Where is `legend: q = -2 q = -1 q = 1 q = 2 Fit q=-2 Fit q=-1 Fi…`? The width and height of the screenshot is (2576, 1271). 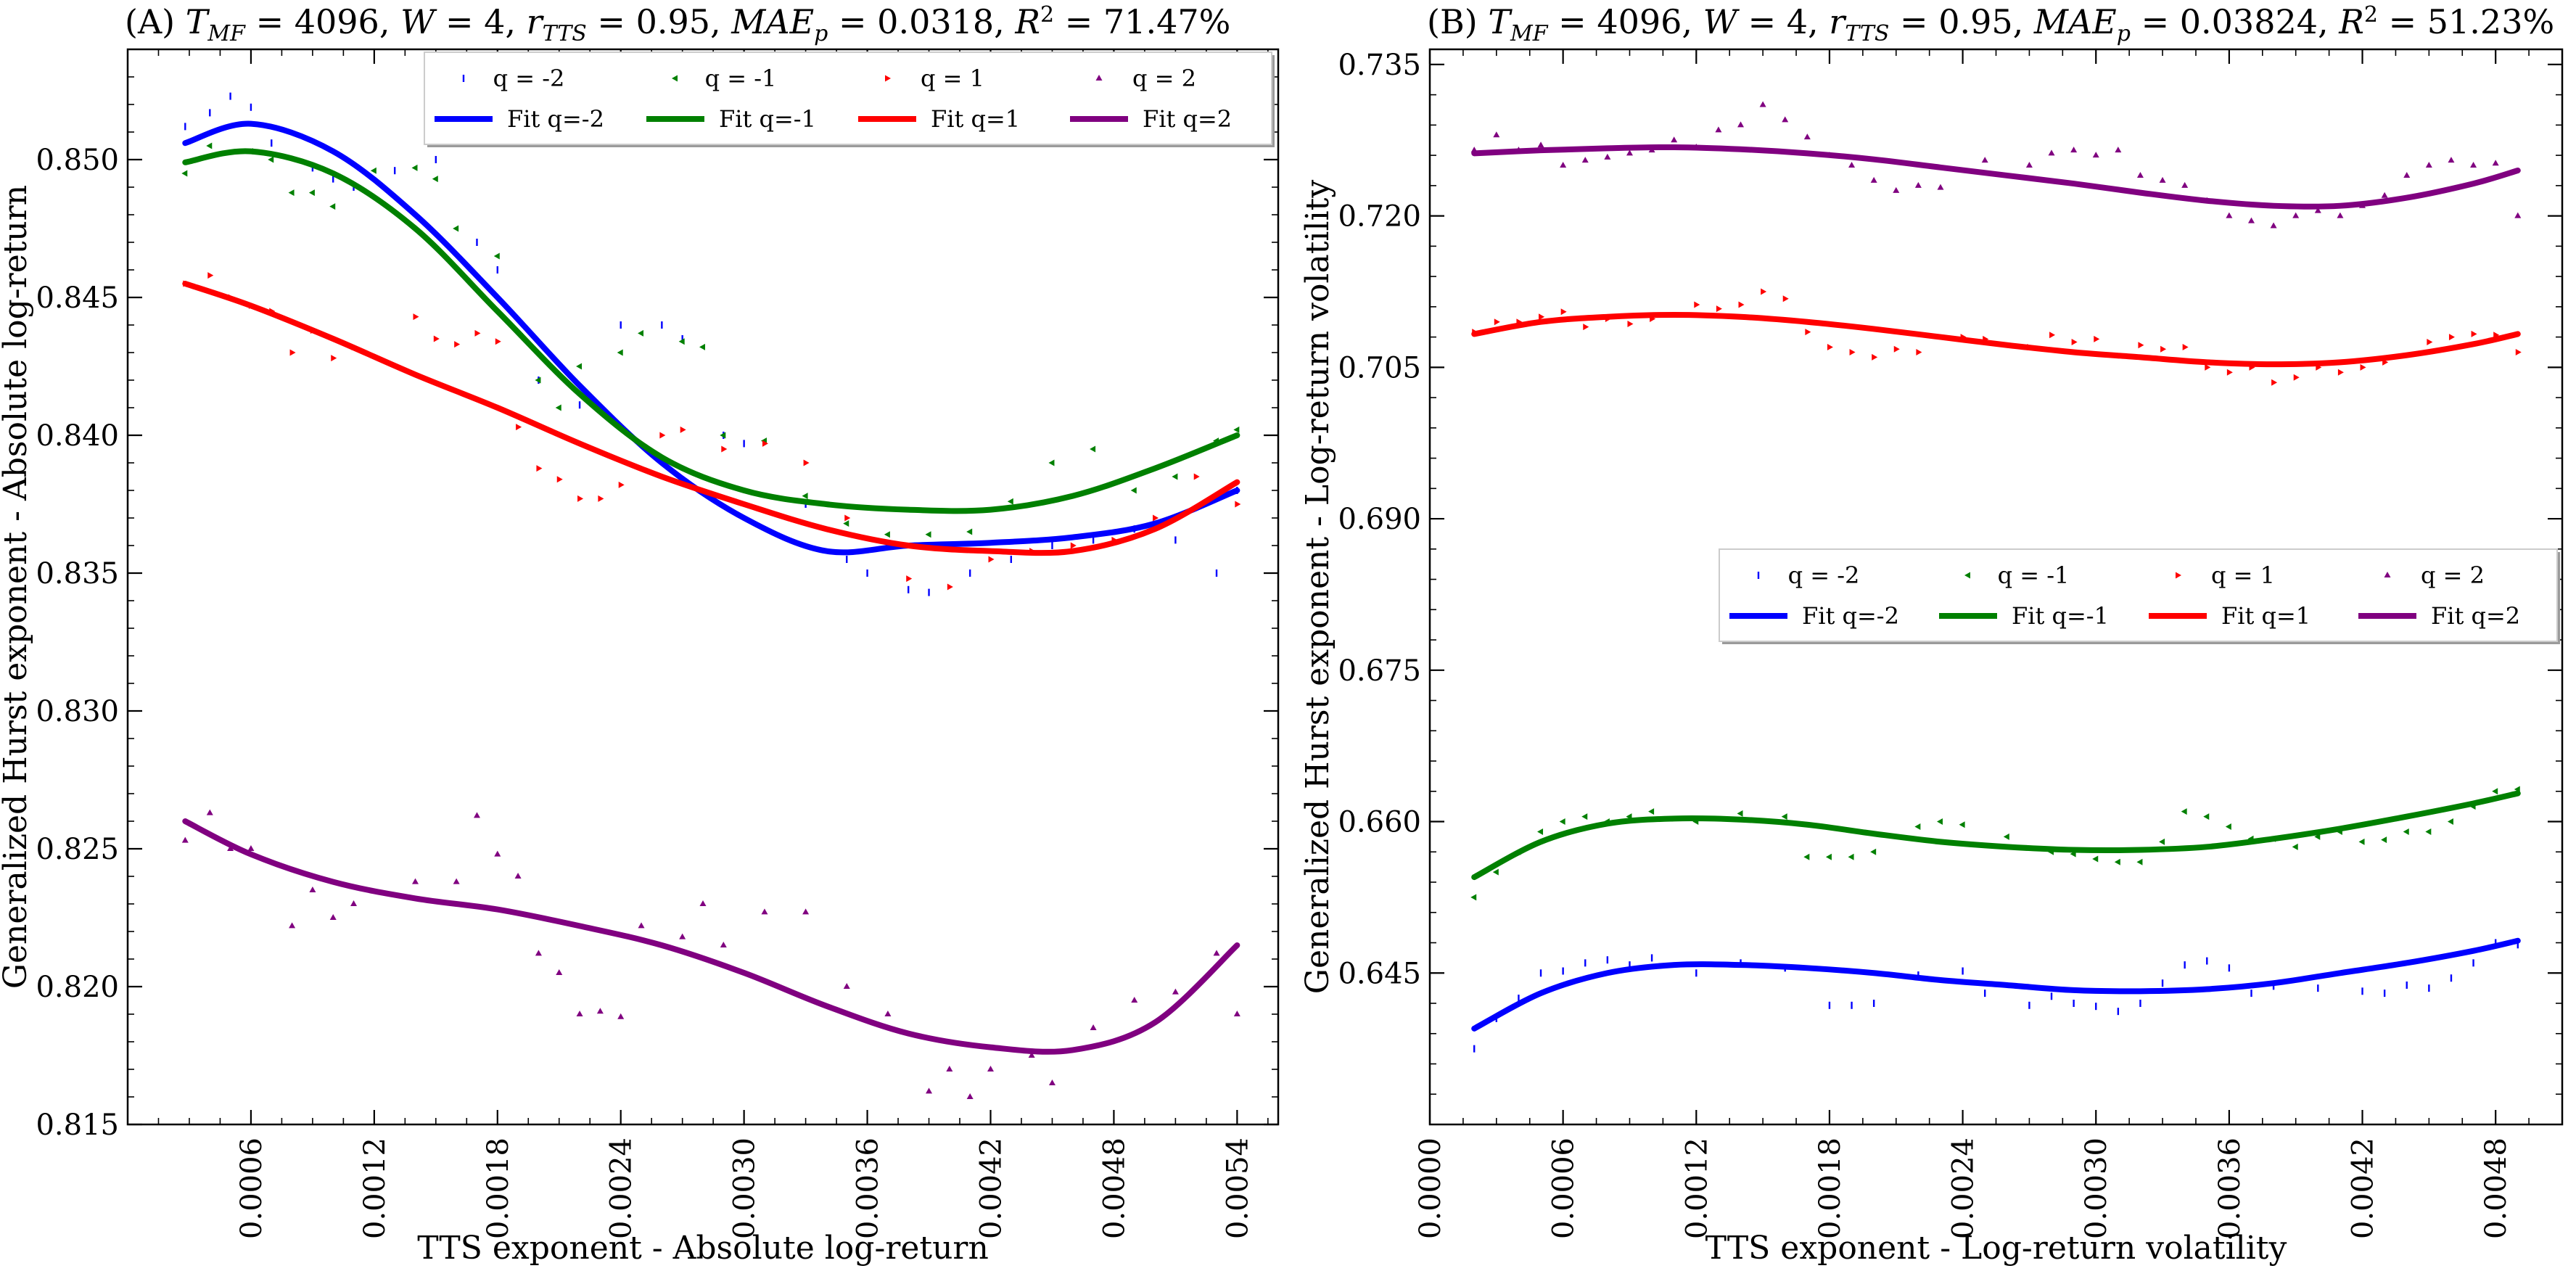 legend: q = -2 q = -1 q = 1 q = 2 Fit q=-2 Fit q=-1 Fi… is located at coordinates (2139, 596).